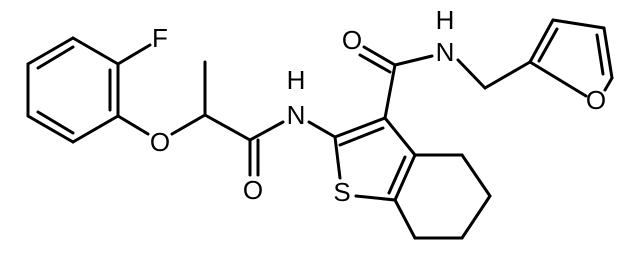 Image resolution: width=640 pixels, height=256 pixels. What do you see at coordinates (341, 192) in the screenshot?
I see `atom-label: S` at bounding box center [341, 192].